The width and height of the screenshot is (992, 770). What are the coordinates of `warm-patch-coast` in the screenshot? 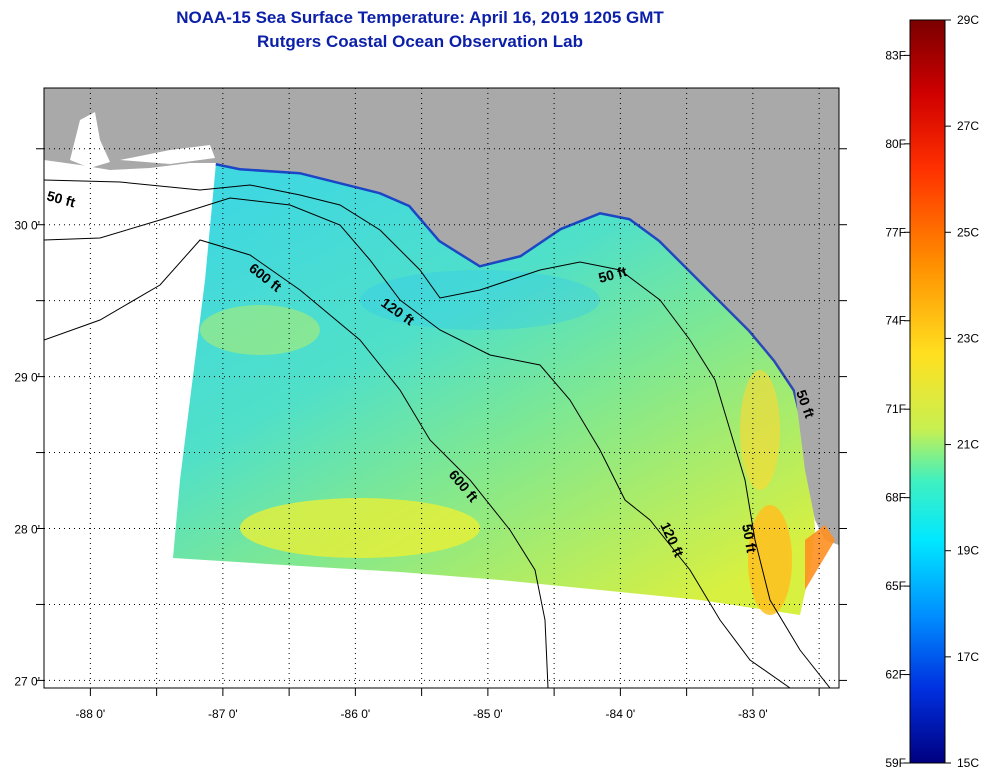 It's located at (770, 560).